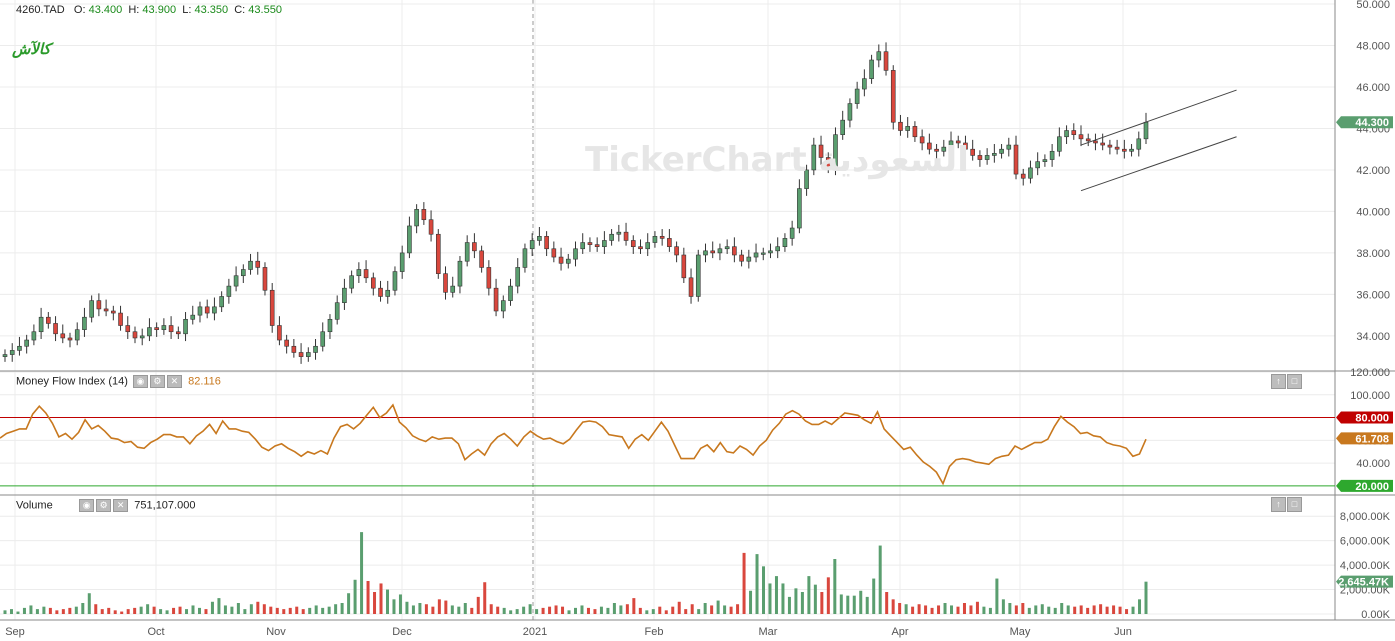 The image size is (1395, 641). I want to click on mfi-series, so click(667, 445).